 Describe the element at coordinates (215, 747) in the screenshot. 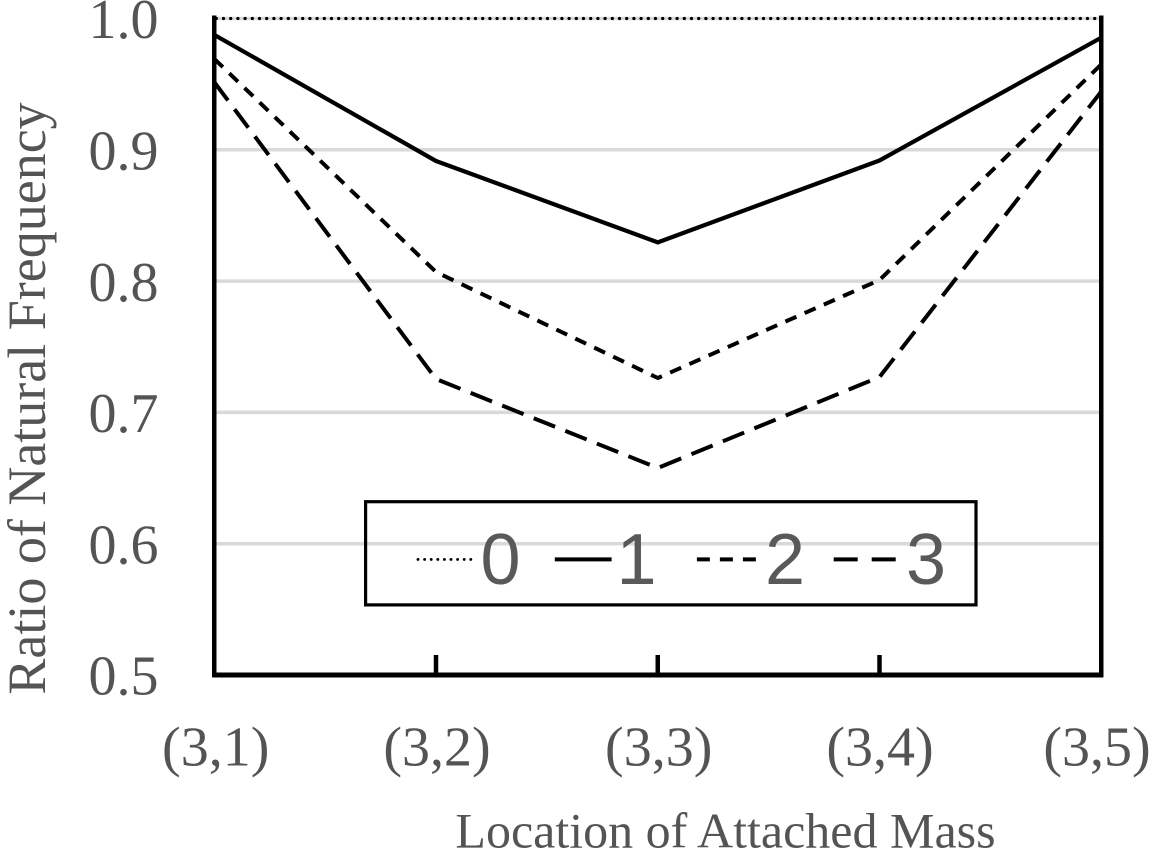

I see `svg-text: (3,1)` at that location.